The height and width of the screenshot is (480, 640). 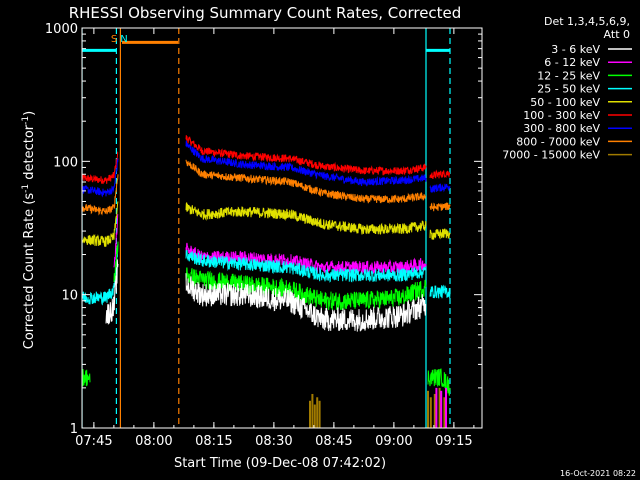 What do you see at coordinates (213, 441) in the screenshot?
I see `x-tick-label-2: 08:15` at bounding box center [213, 441].